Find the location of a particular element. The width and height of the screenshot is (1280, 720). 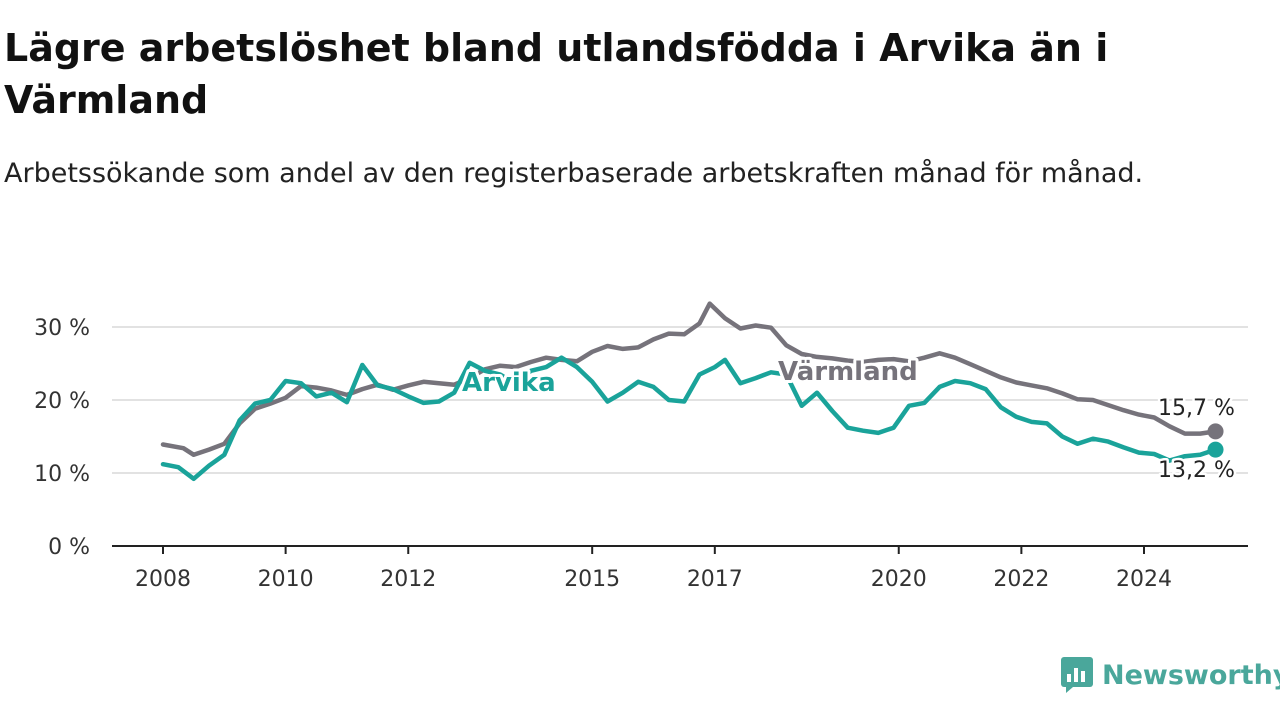

arvika-end-marker is located at coordinates (1215, 449).